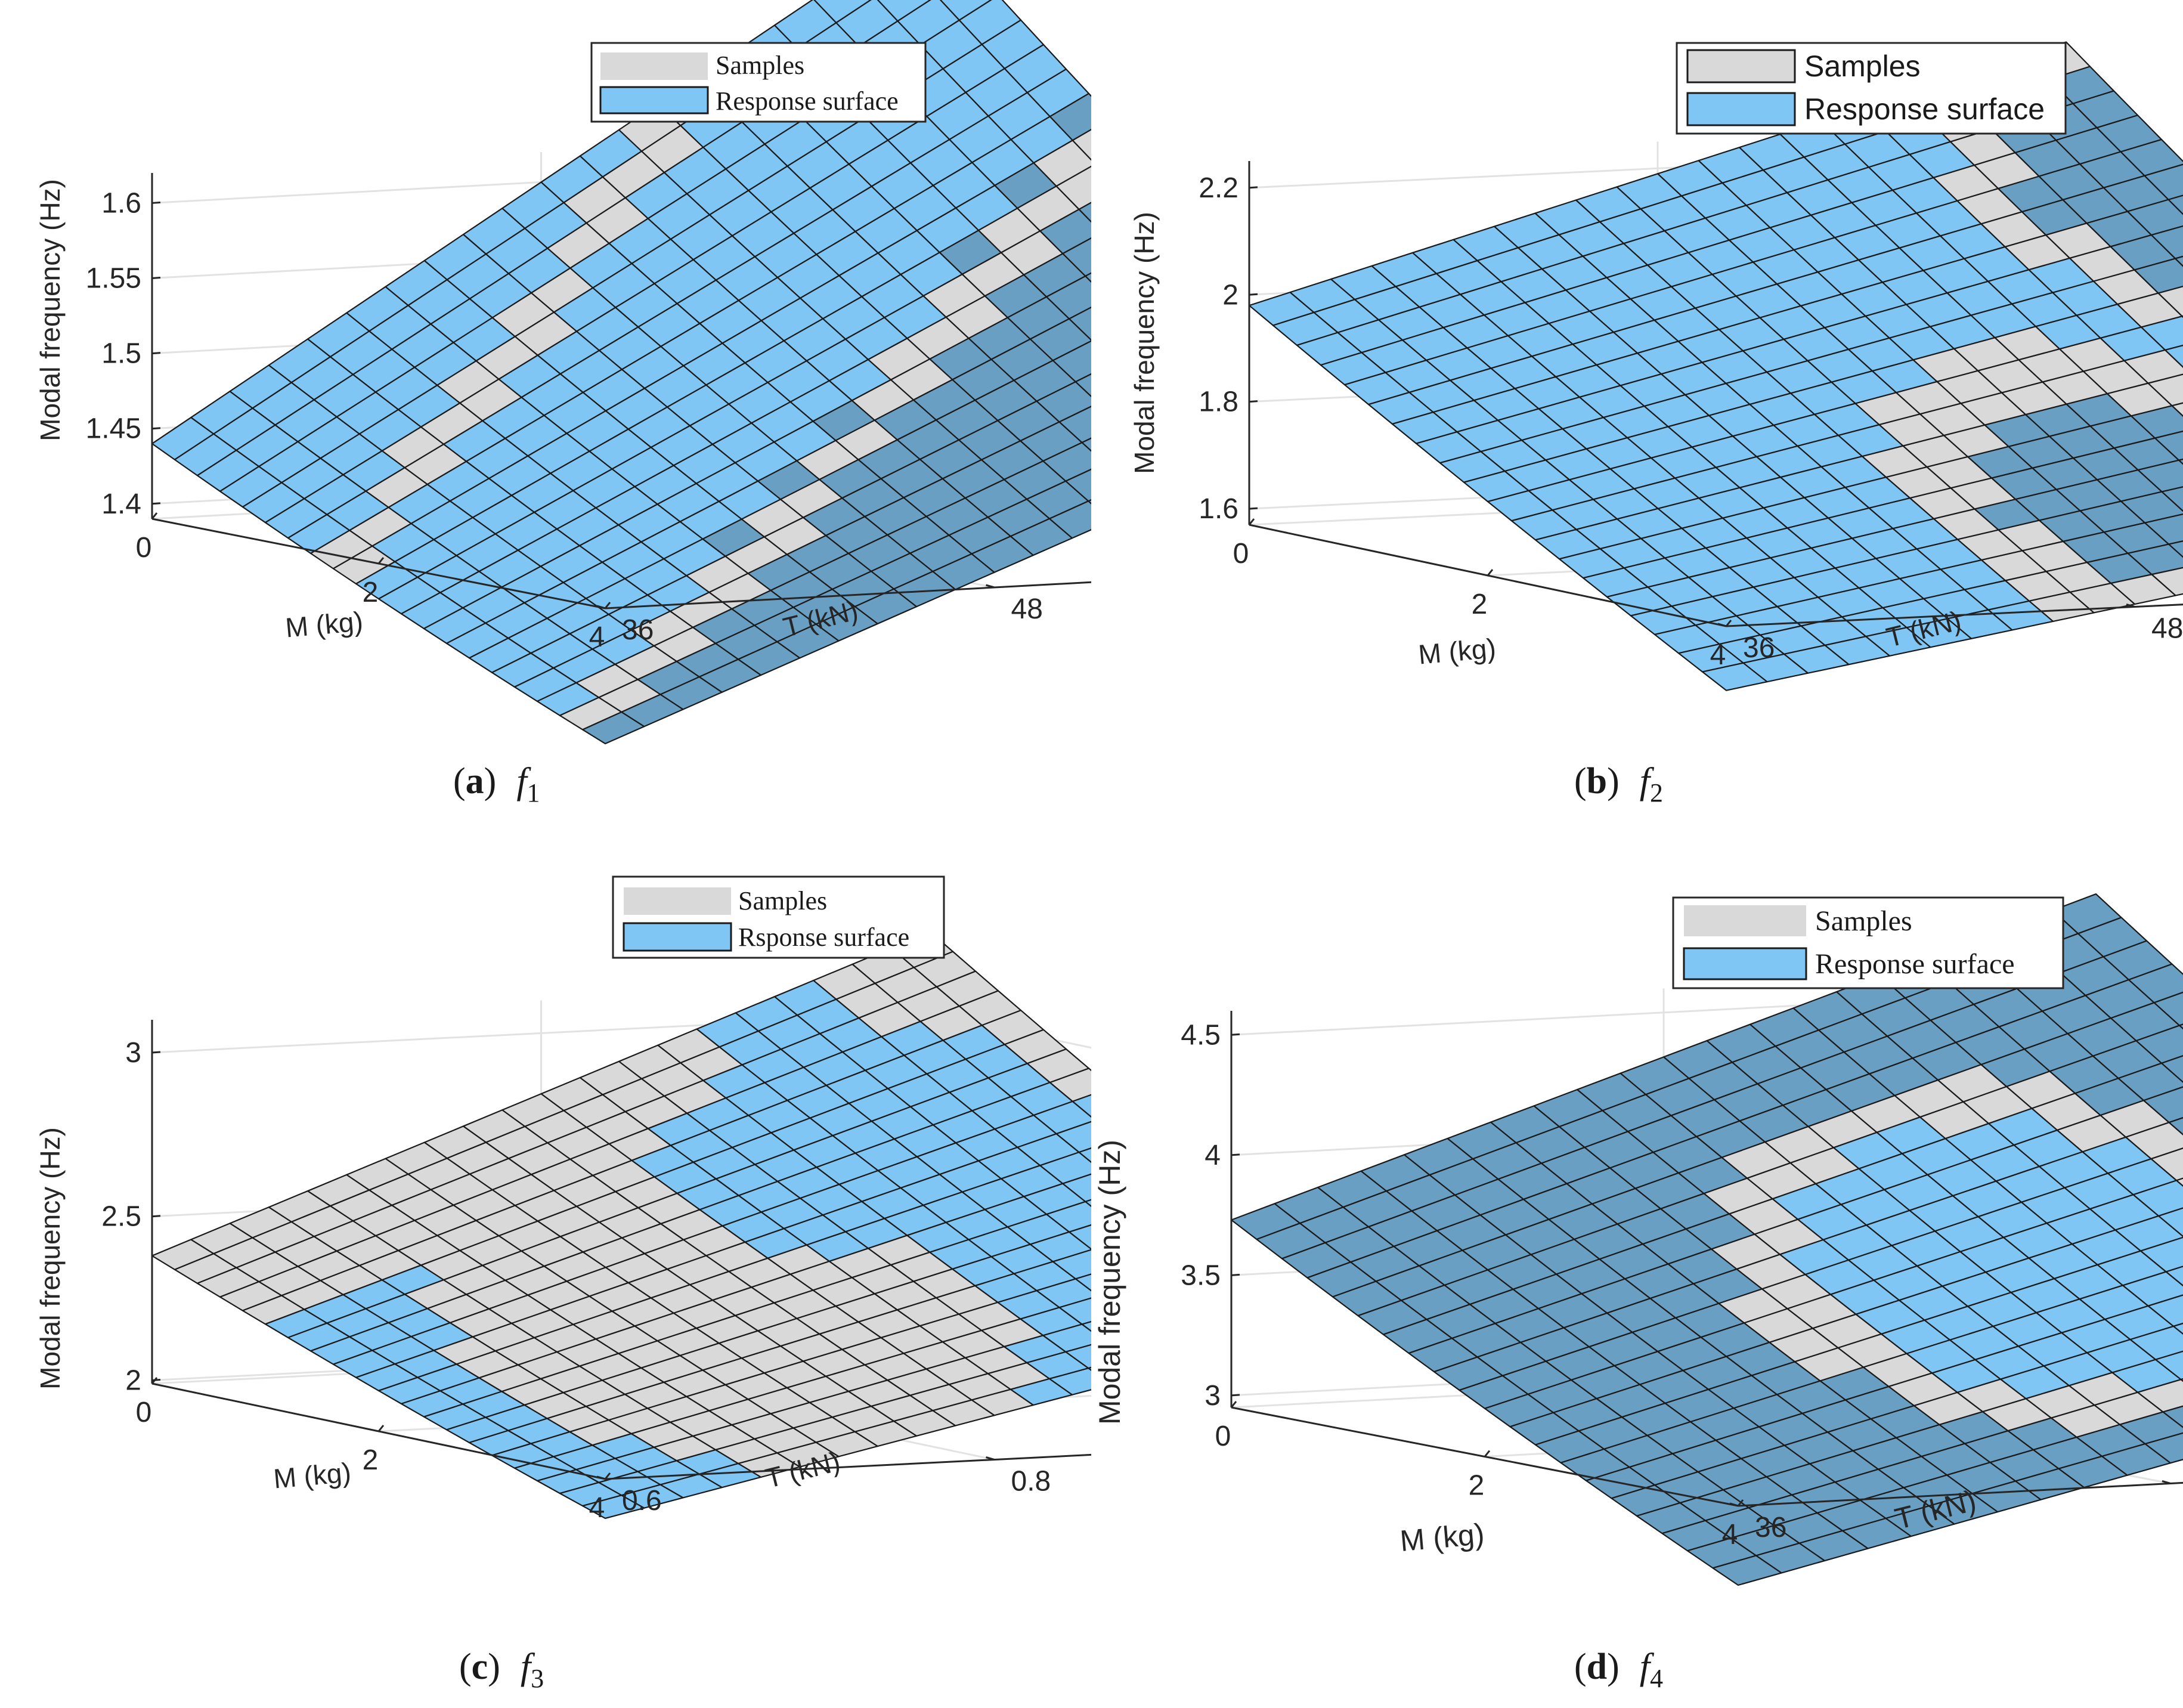 This screenshot has height=1708, width=2183. What do you see at coordinates (1597, 1667) in the screenshot?
I see `caption-letter: d` at bounding box center [1597, 1667].